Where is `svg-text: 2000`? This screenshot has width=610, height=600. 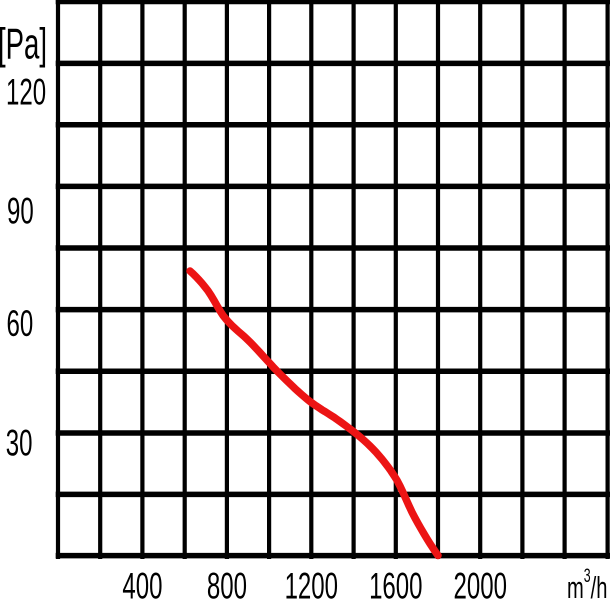
svg-text: 2000 is located at coordinates (479, 582).